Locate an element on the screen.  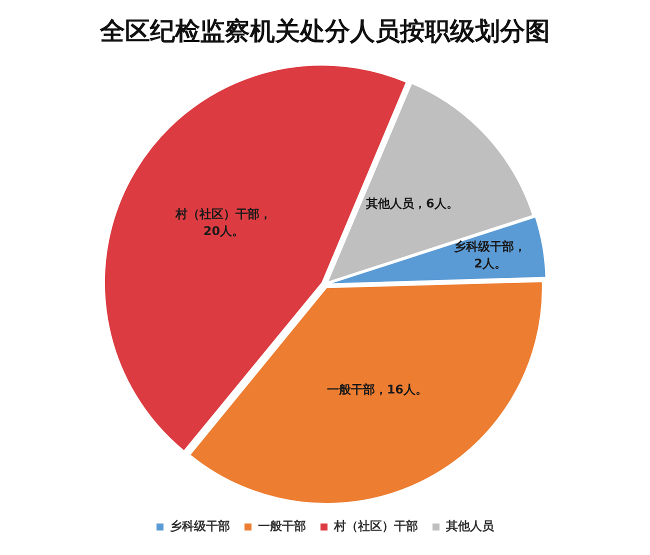
chart-title: 全区纪检监察机关处分人员按职级划分图 is located at coordinates (324, 31).